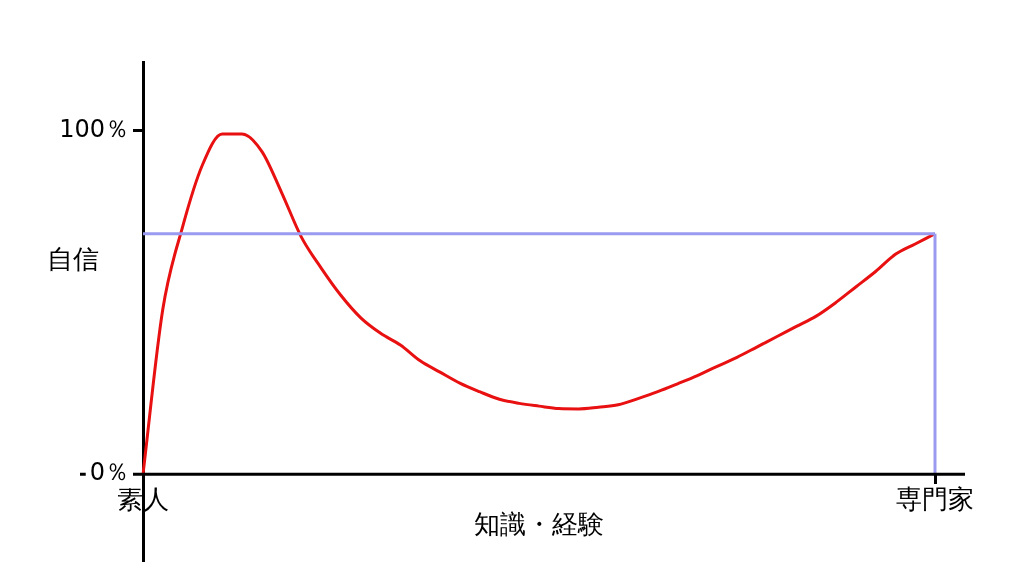  Describe the element at coordinates (539, 523) in the screenshot. I see `x-axis-title: 知識・経験` at that location.